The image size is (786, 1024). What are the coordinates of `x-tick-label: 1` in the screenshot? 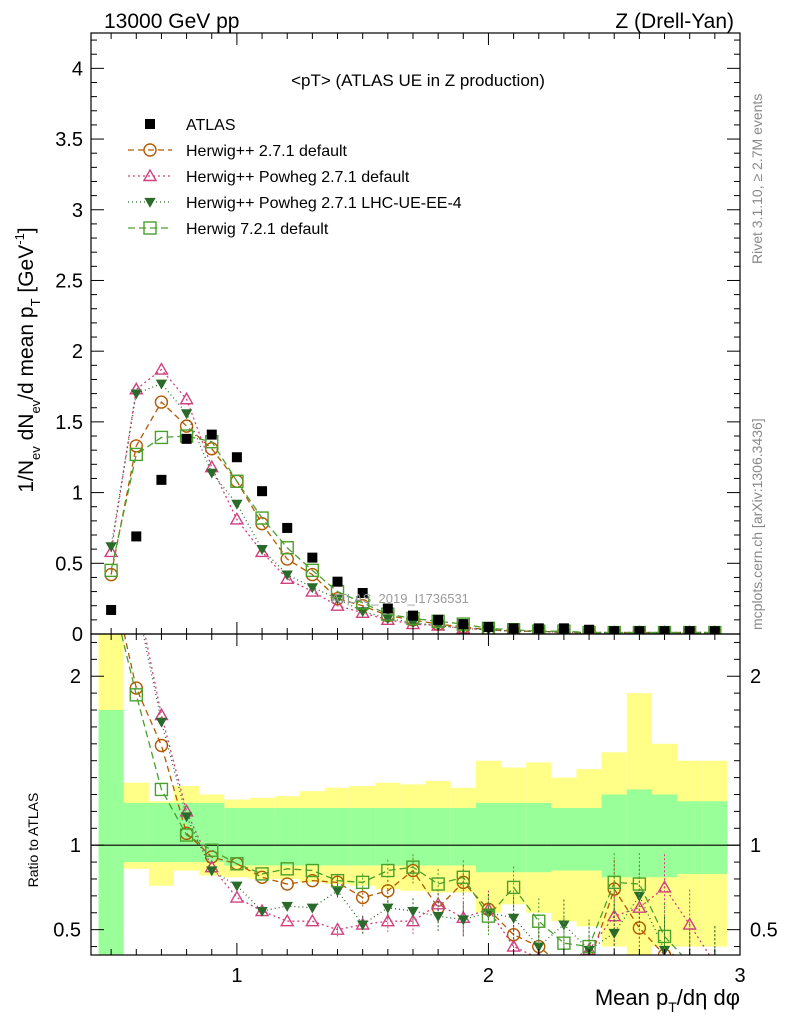 It's located at (236, 976).